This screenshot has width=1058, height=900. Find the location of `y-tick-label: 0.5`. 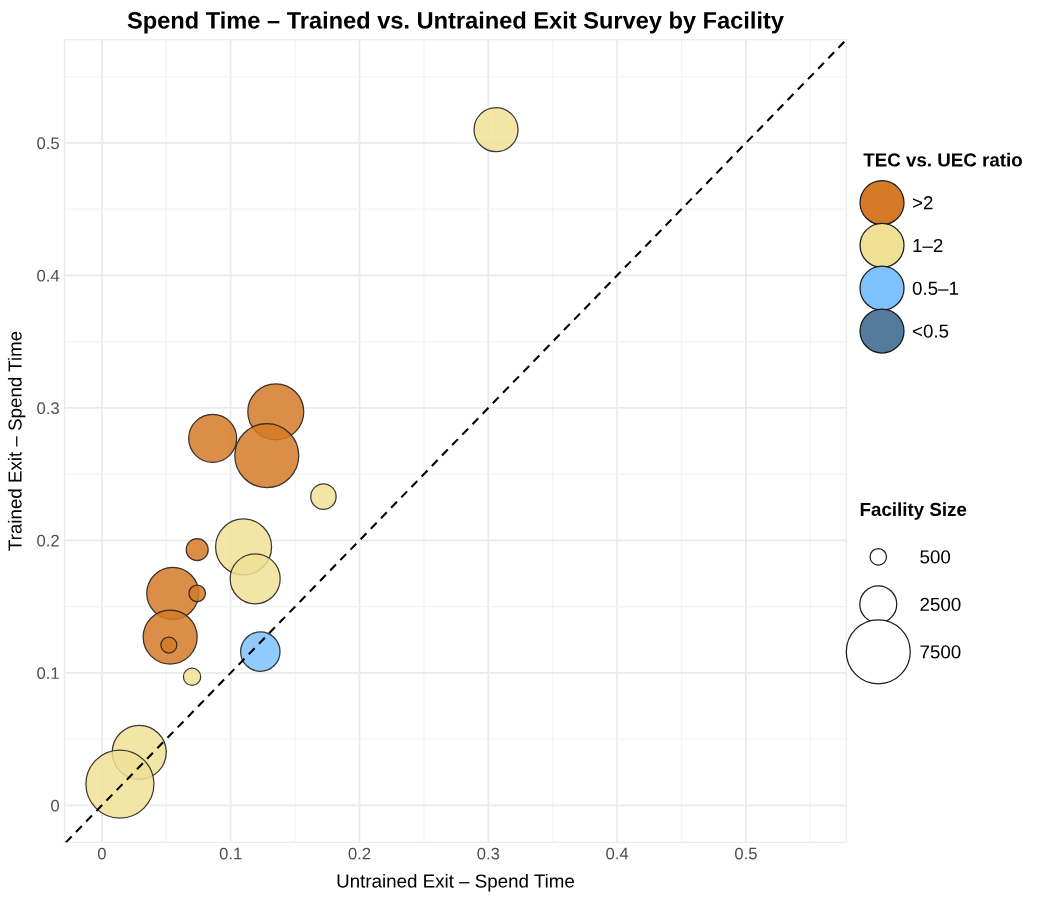

y-tick-label: 0.5 is located at coordinates (48, 143).